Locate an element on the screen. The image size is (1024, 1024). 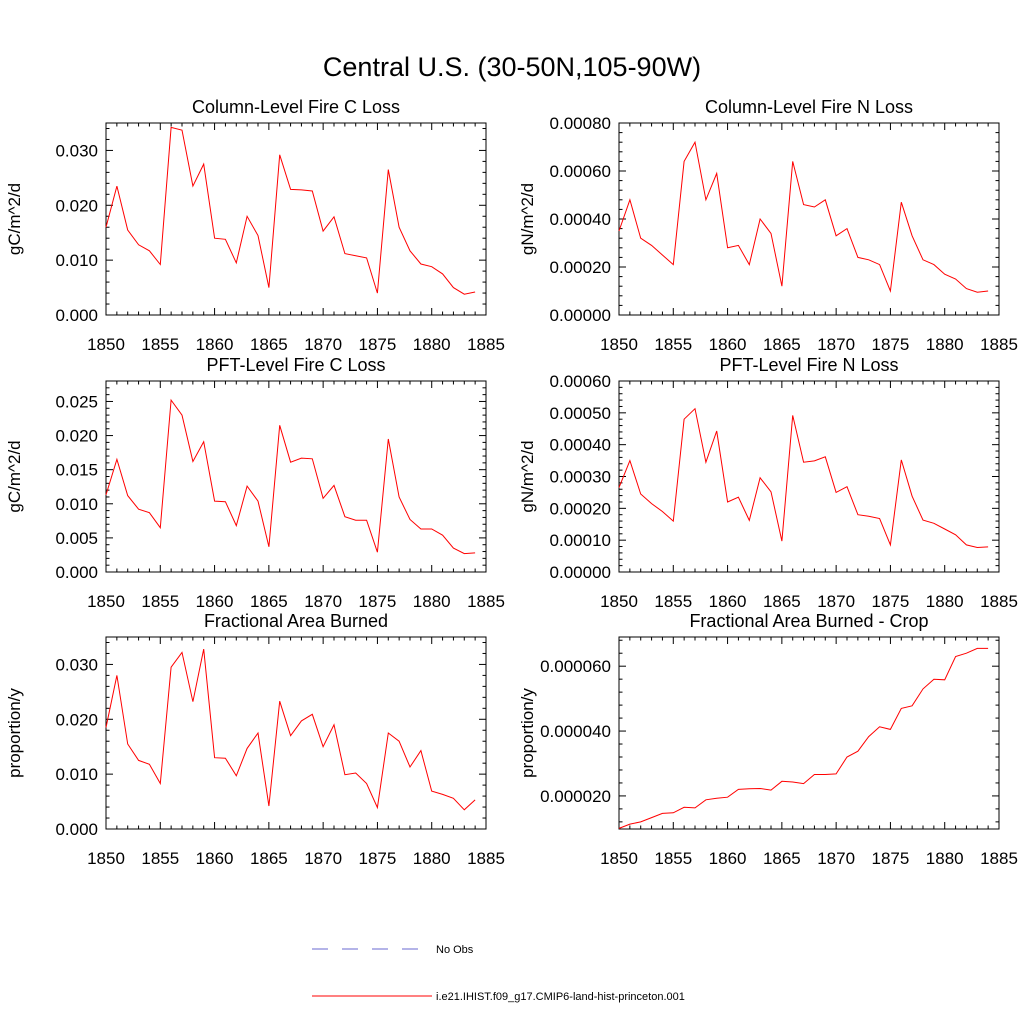
y-tick-label: 0.000020 is located at coordinates (575, 796).